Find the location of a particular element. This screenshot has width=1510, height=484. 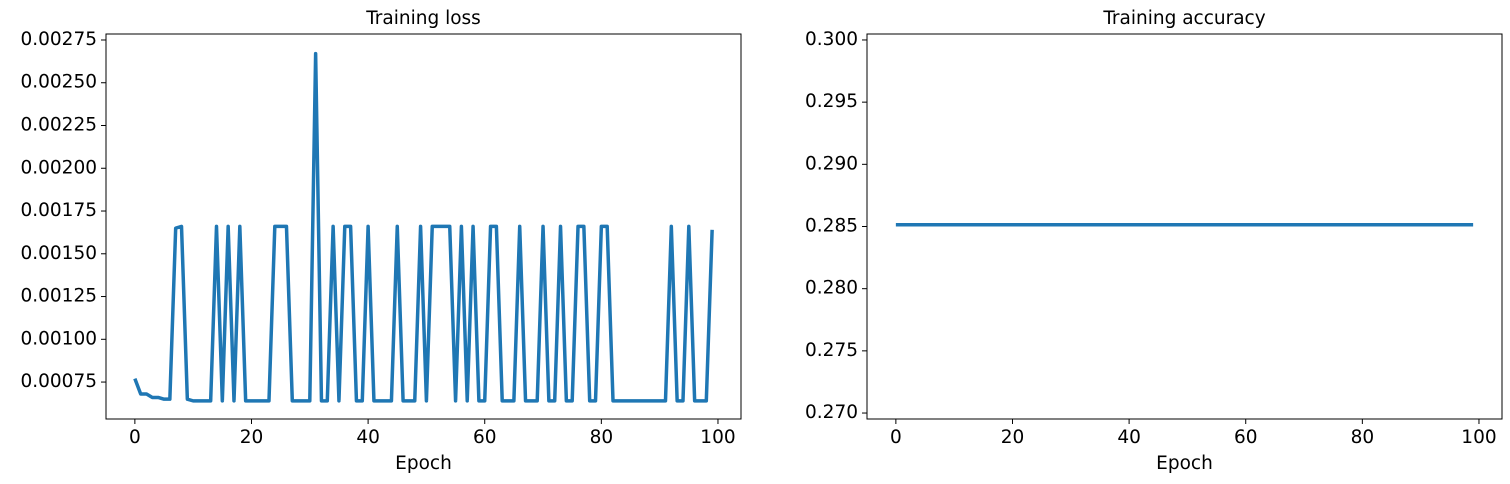

y-tick-label: 0.00075 is located at coordinates (58, 381).